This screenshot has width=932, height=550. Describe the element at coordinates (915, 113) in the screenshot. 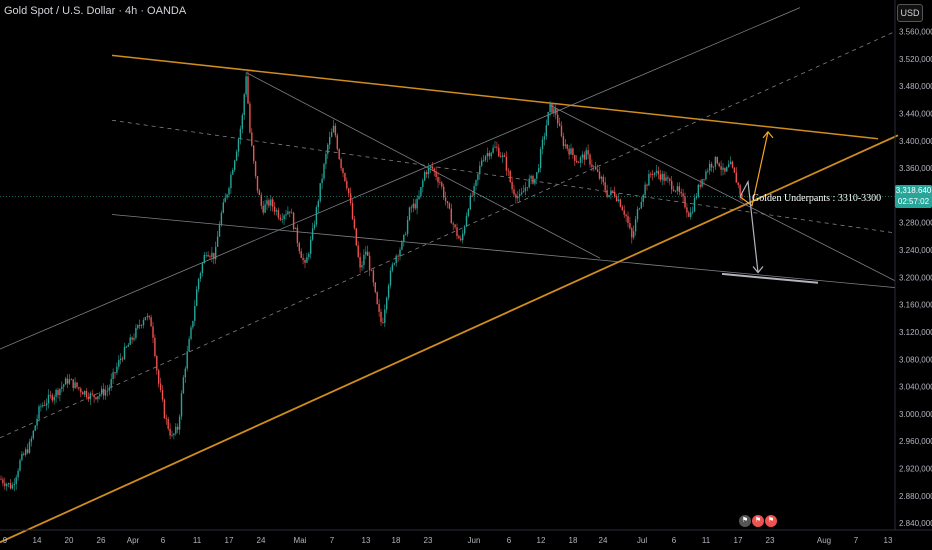

I see `price-tick-label: 3.440,000` at that location.